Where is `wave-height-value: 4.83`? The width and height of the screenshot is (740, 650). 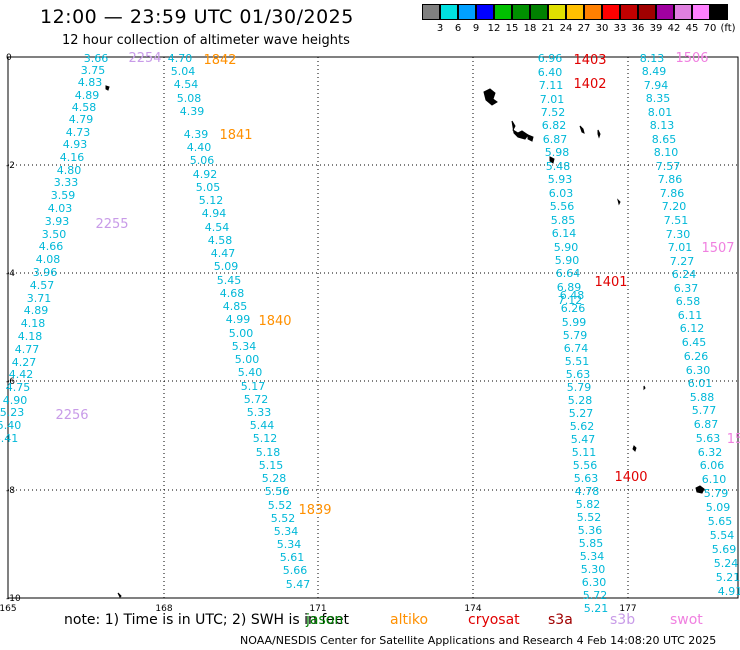 wave-height-value: 4.83 is located at coordinates (90, 82).